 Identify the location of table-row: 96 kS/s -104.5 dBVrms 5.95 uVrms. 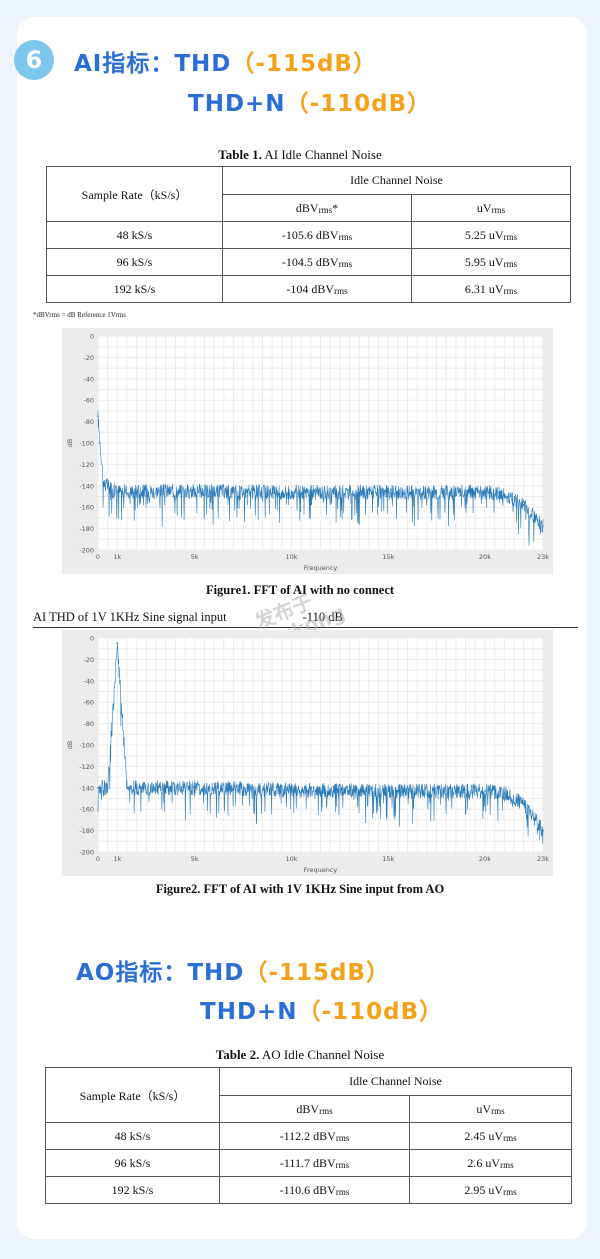
(308, 262).